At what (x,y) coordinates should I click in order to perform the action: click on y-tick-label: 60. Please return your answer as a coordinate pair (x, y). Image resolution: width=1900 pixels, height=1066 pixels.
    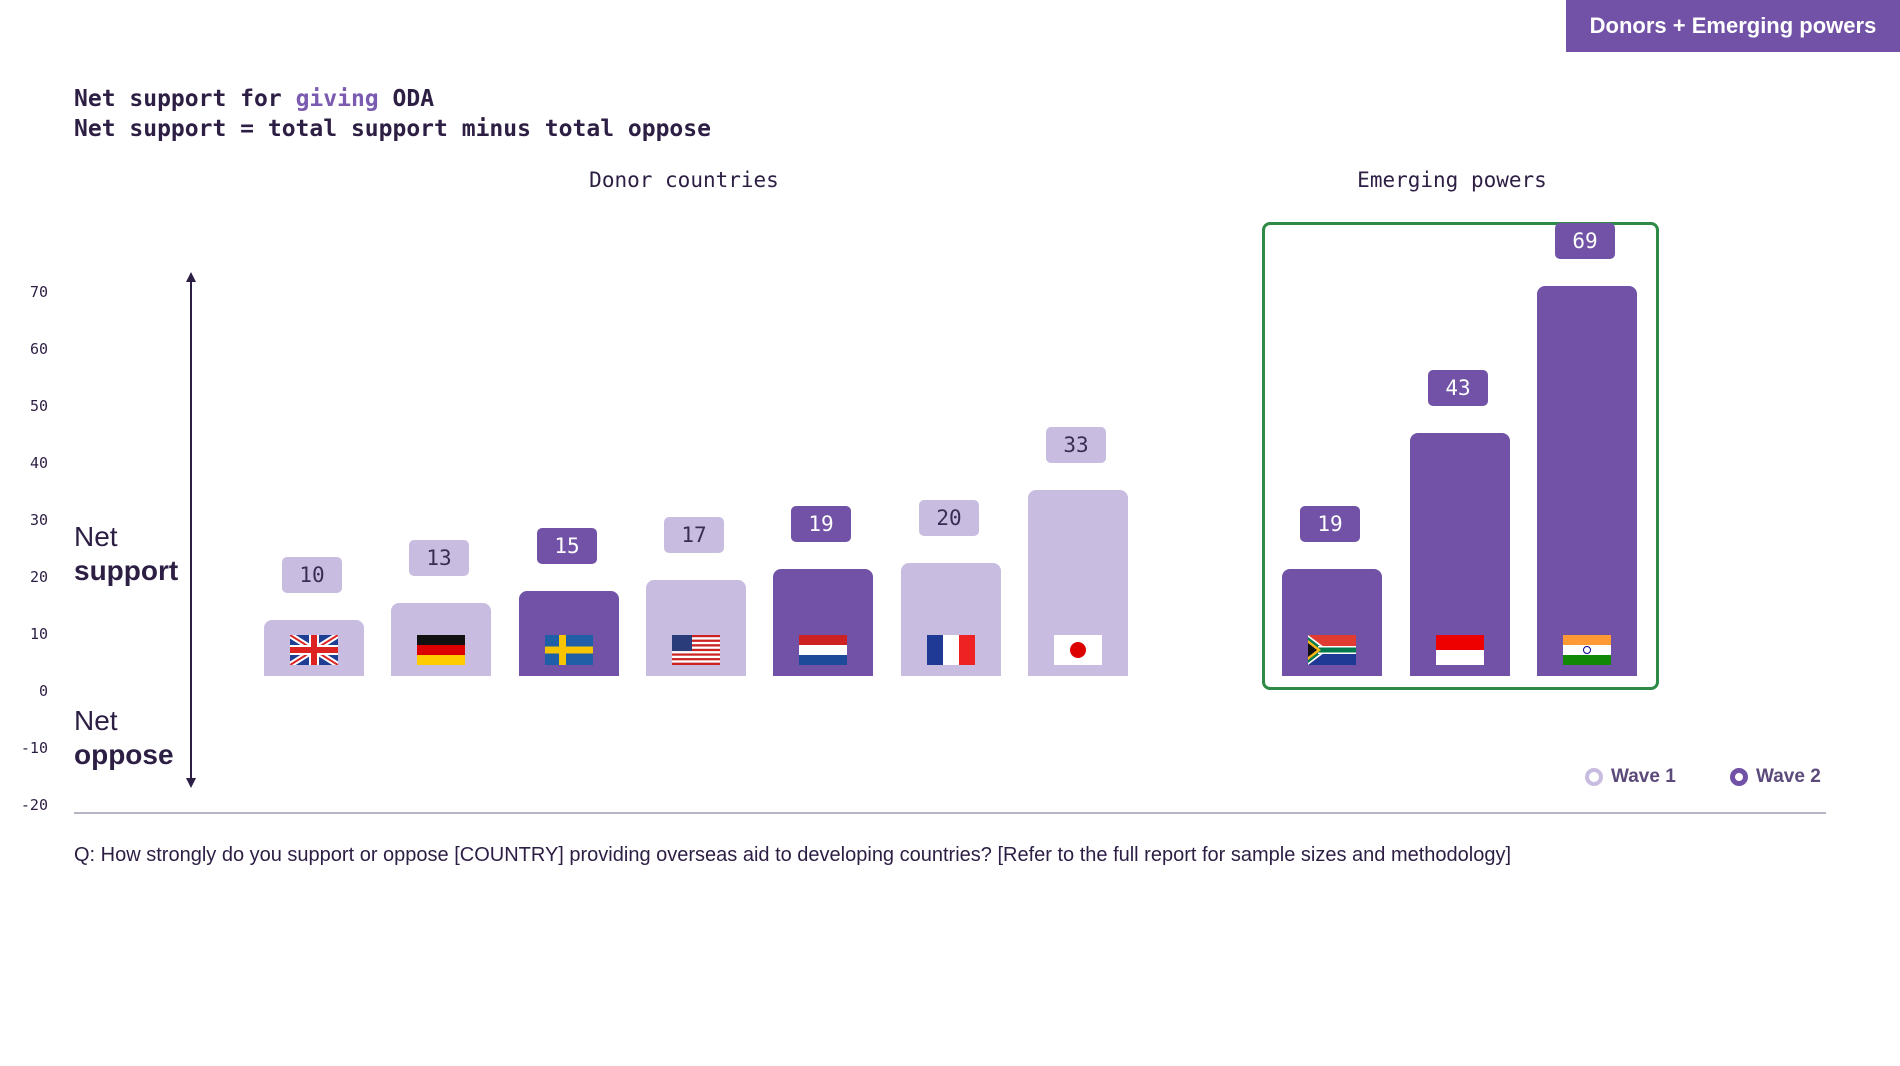
    Looking at the image, I should click on (38, 349).